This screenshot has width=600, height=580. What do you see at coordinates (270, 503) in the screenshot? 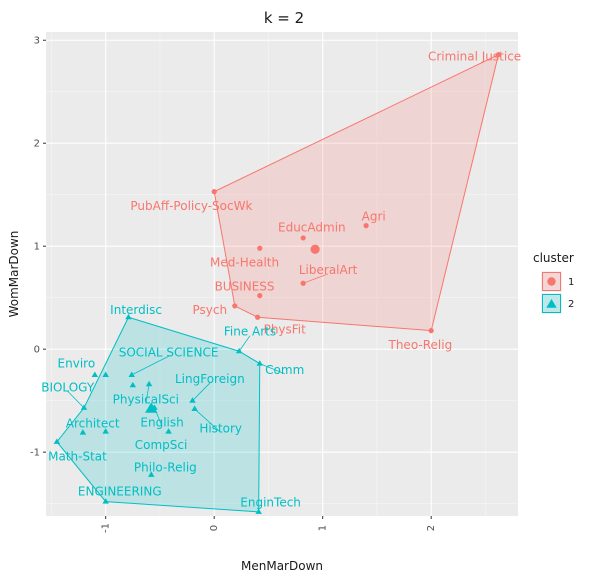
I see `point-label: EnginTech` at bounding box center [270, 503].